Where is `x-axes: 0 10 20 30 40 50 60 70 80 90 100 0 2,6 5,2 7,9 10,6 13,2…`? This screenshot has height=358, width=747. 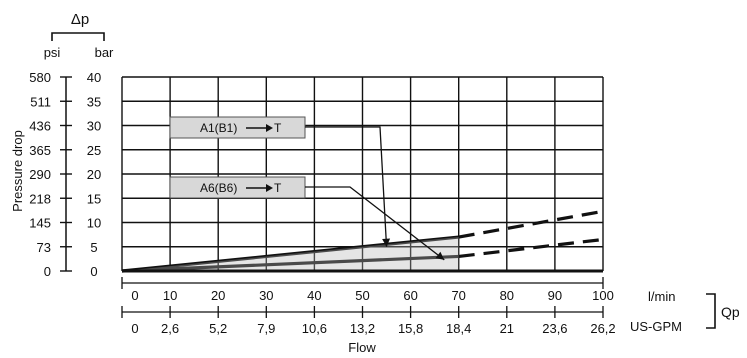 x-axes: 0 10 20 30 40 50 60 70 80 90 100 0 2,6 5,2 7,9 10,6 13,2… is located at coordinates (368, 306).